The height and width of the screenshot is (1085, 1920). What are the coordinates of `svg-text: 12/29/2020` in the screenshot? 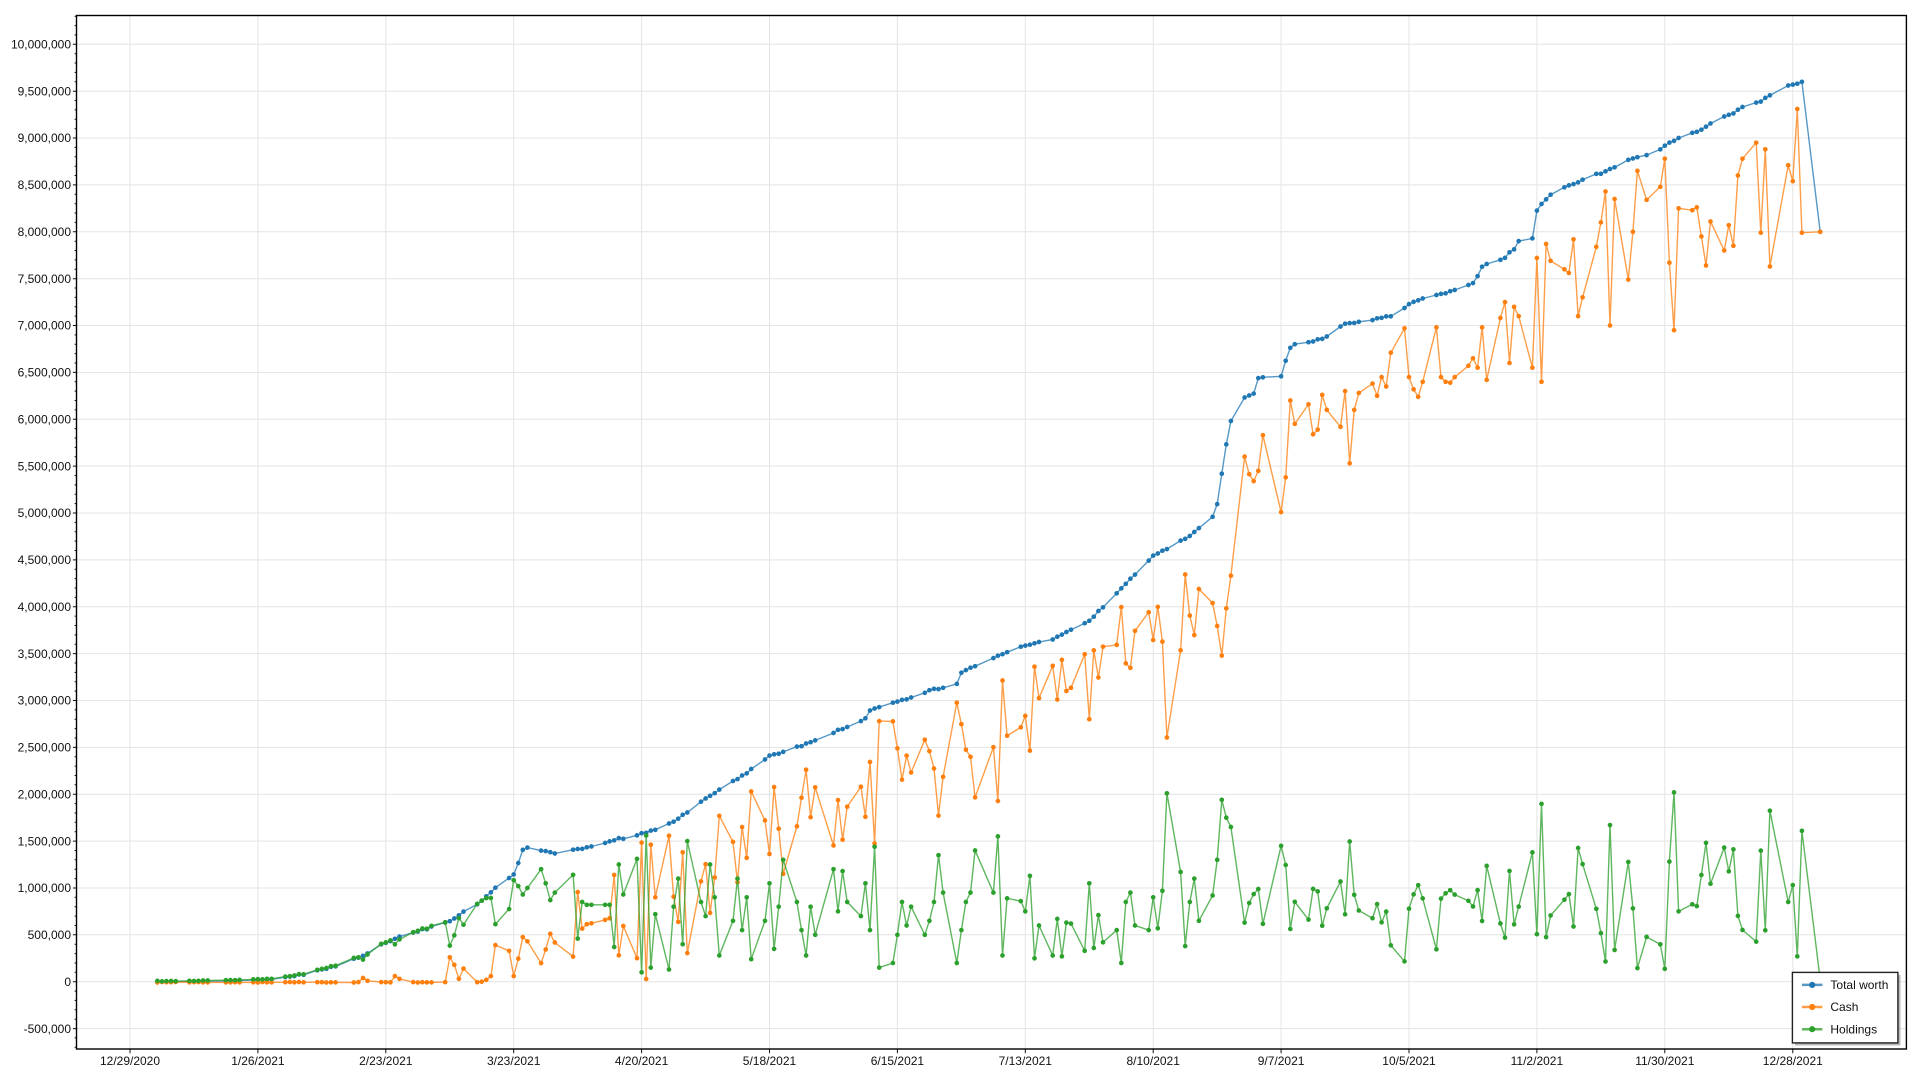 It's located at (130, 1061).